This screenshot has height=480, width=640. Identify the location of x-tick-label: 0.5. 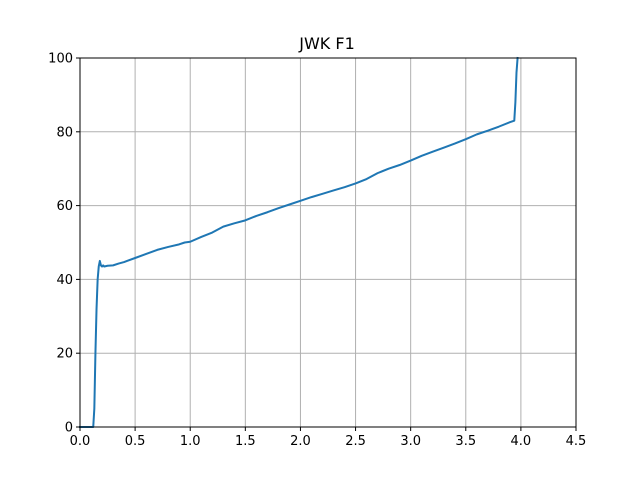
(135, 441).